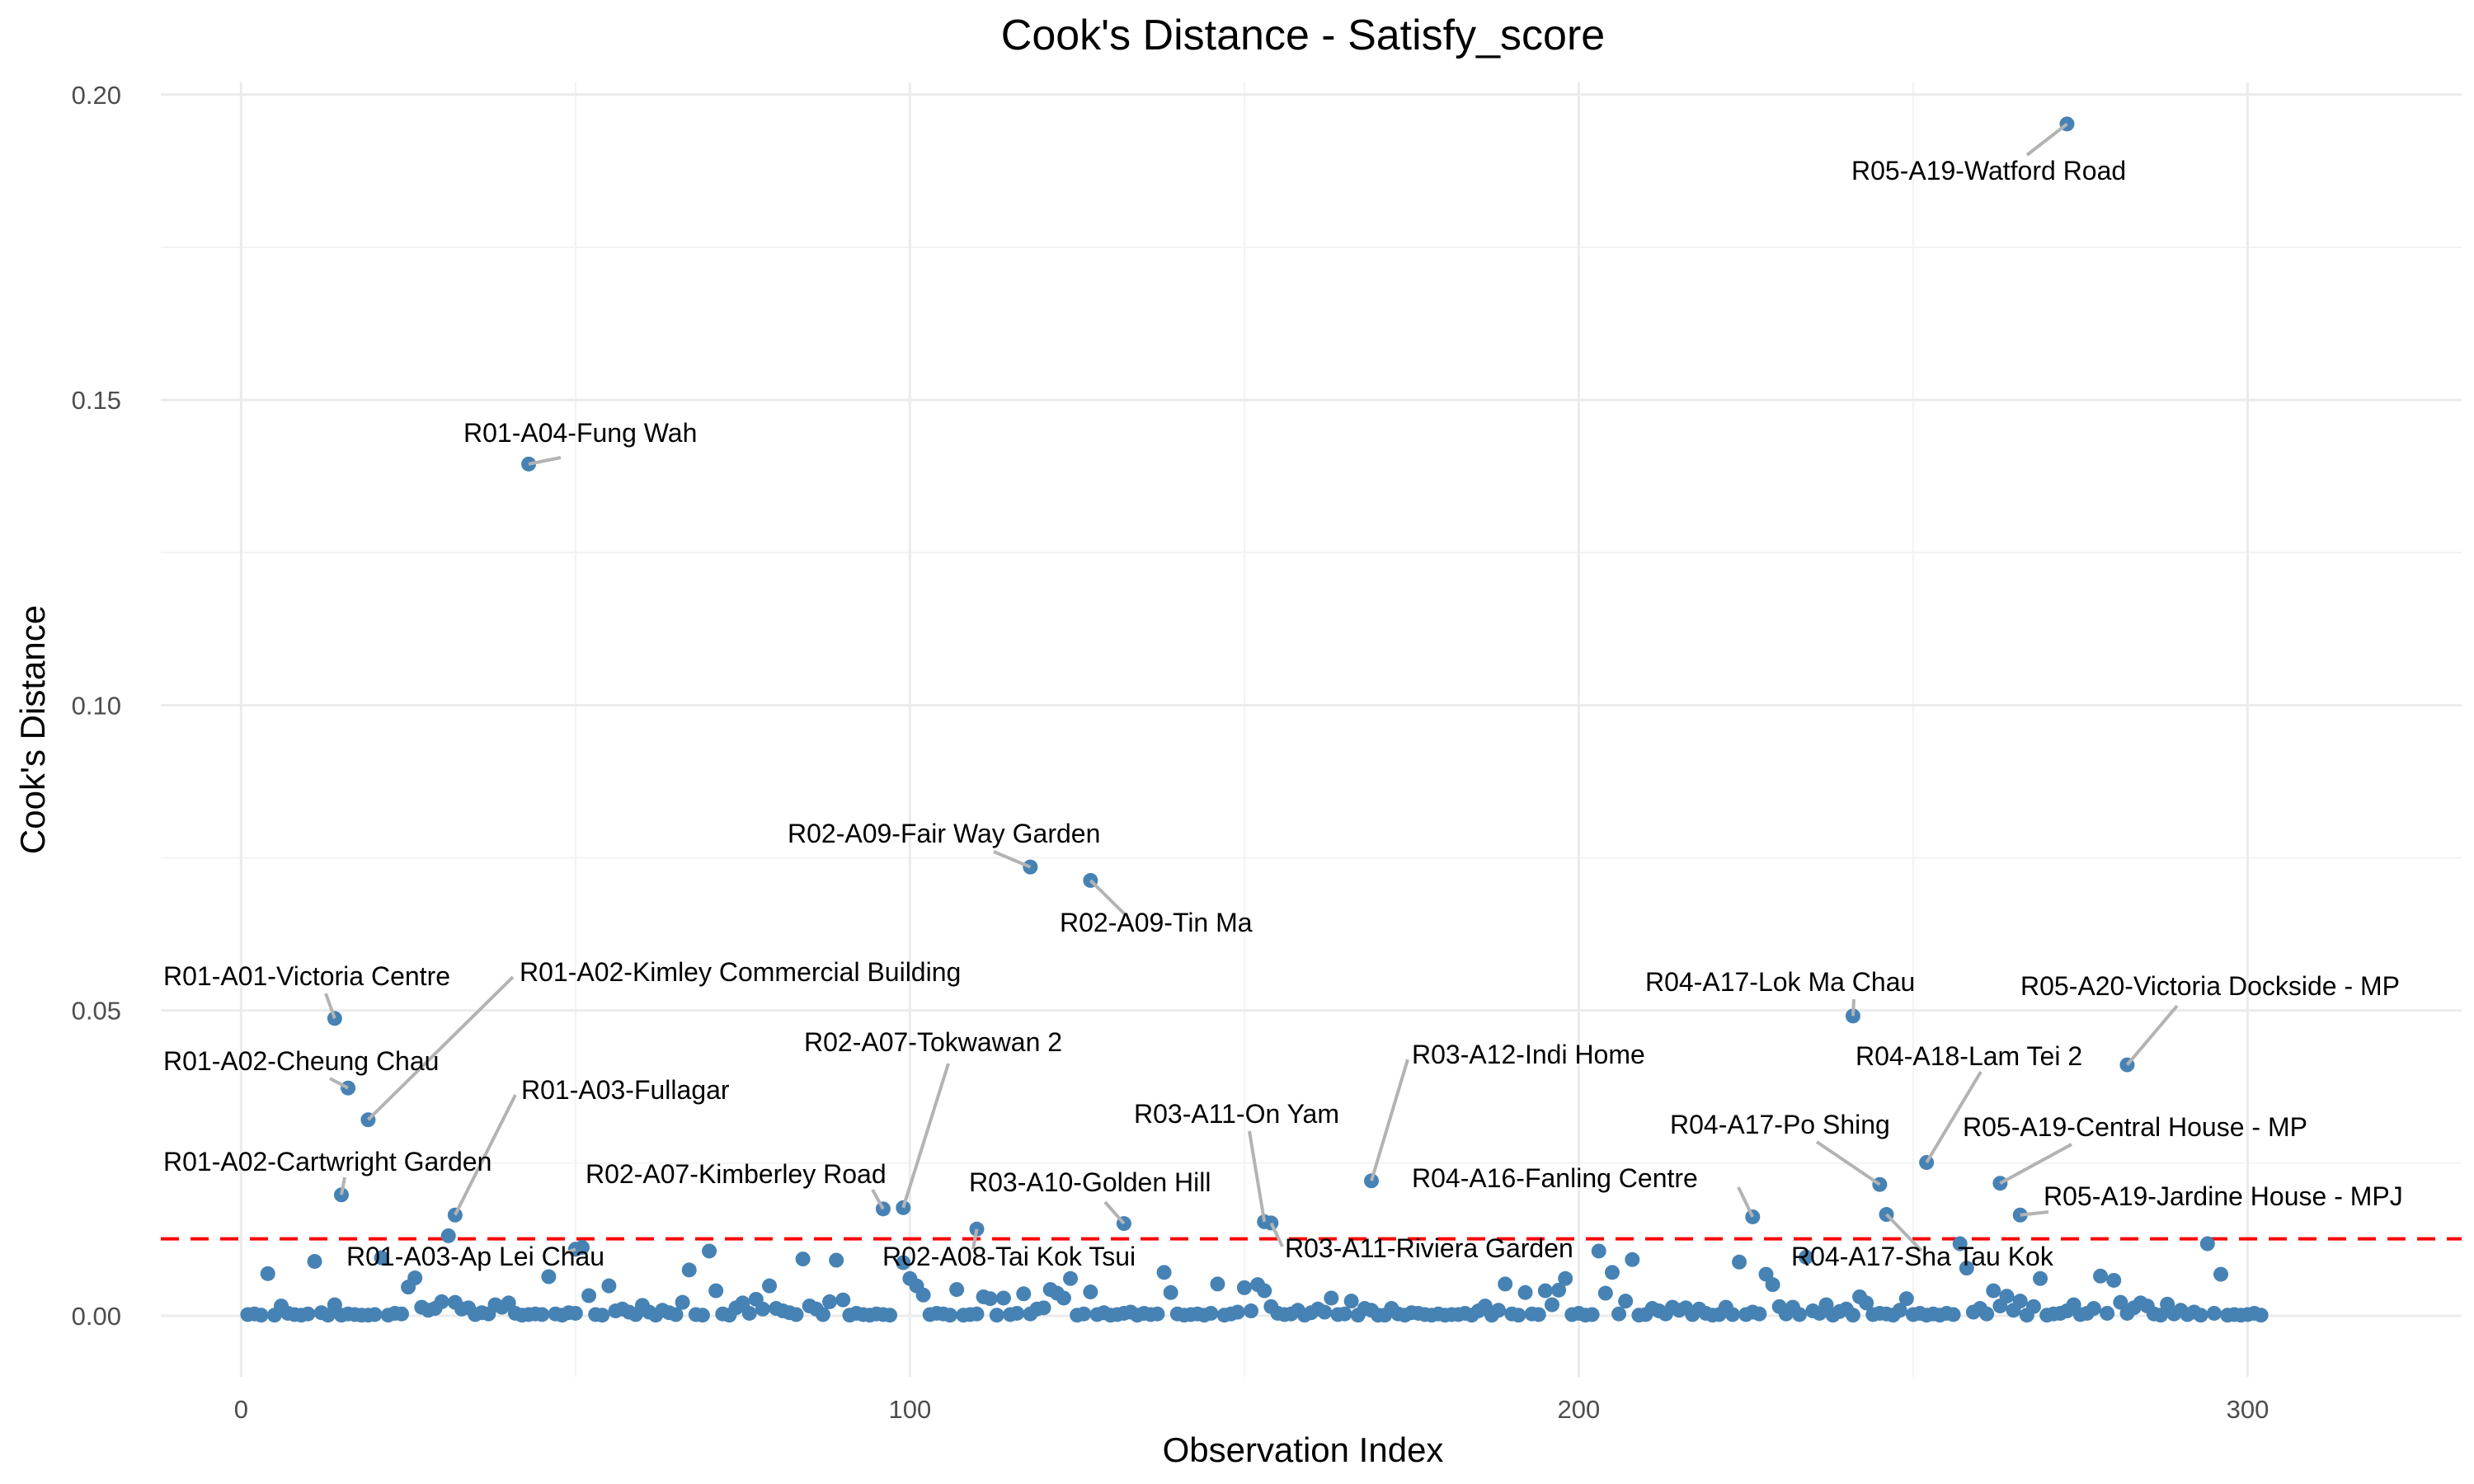 Image resolution: width=2474 pixels, height=1484 pixels. I want to click on y-axis-ticks: 0.00 0.05 0.10 0.15 0.20, so click(96, 706).